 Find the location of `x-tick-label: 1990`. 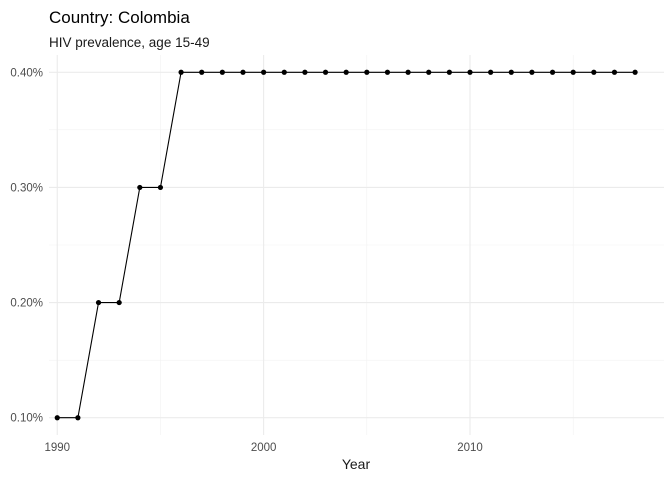

x-tick-label: 1990 is located at coordinates (57, 448).